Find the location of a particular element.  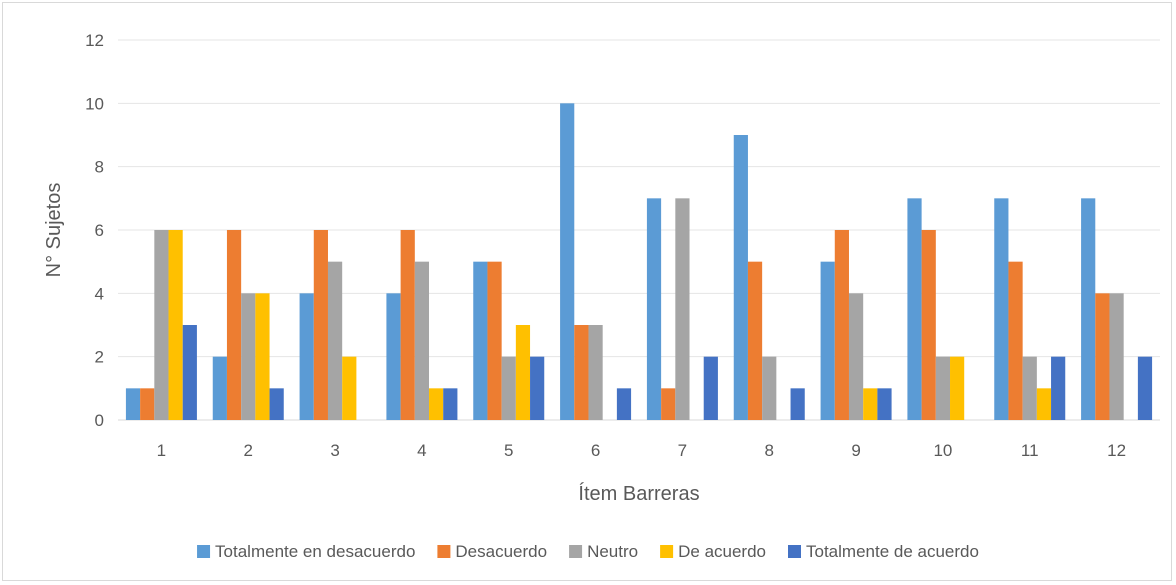

legend-item: Totalmente en desacuerdo is located at coordinates (306, 551).